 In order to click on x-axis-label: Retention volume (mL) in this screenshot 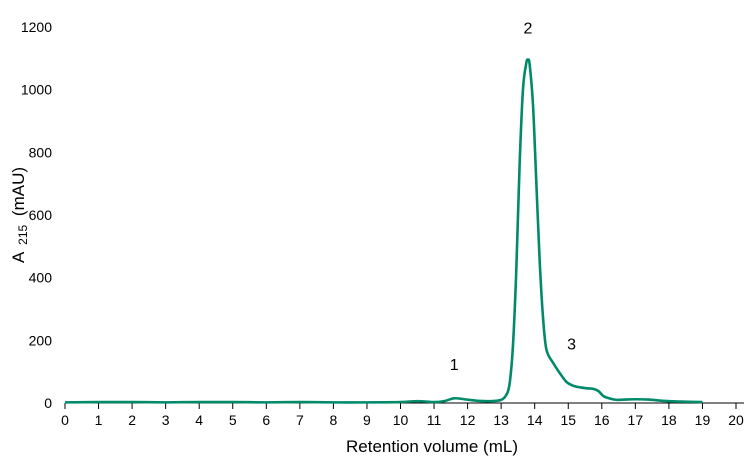, I will do `click(432, 446)`.